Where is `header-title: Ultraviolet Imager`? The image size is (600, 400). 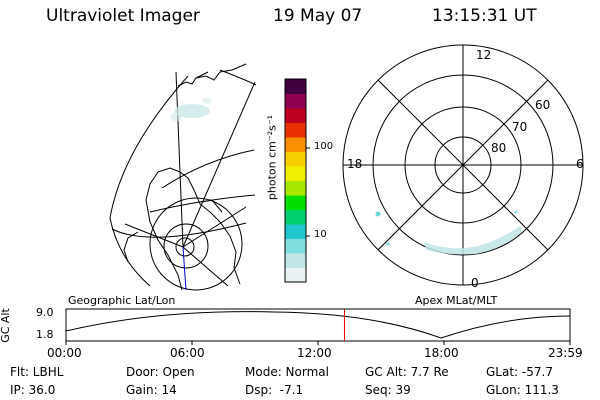 header-title: Ultraviolet Imager is located at coordinates (123, 16).